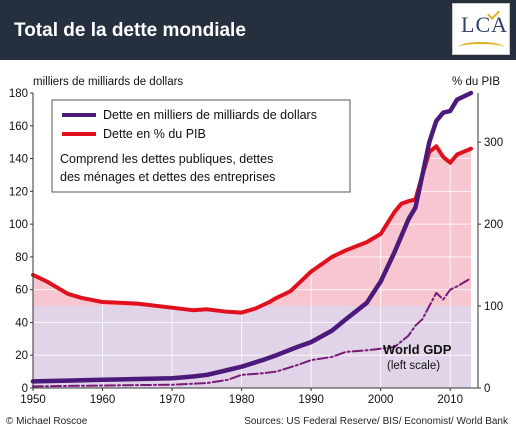 The height and width of the screenshot is (427, 516). Describe the element at coordinates (18, 160) in the screenshot. I see `left-tick-label: 140` at that location.